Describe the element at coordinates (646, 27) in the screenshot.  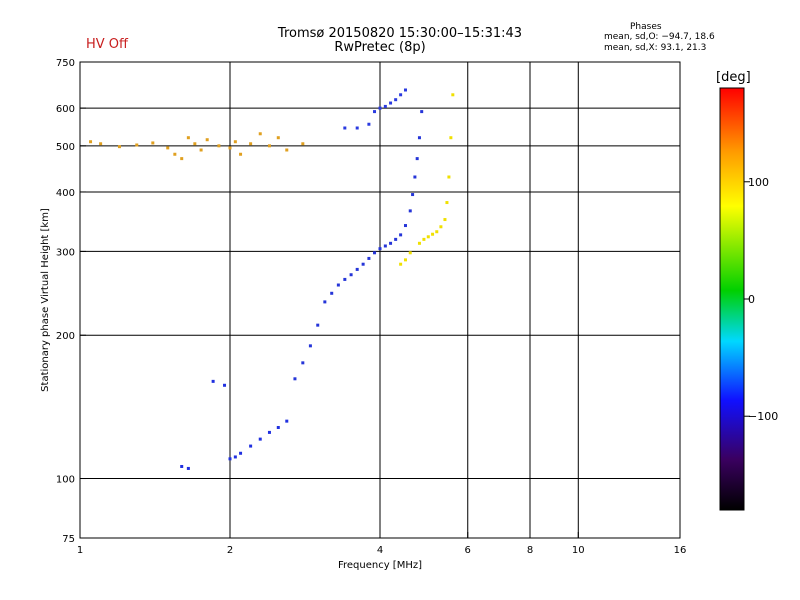
I see `phases-heading: Phases` at that location.